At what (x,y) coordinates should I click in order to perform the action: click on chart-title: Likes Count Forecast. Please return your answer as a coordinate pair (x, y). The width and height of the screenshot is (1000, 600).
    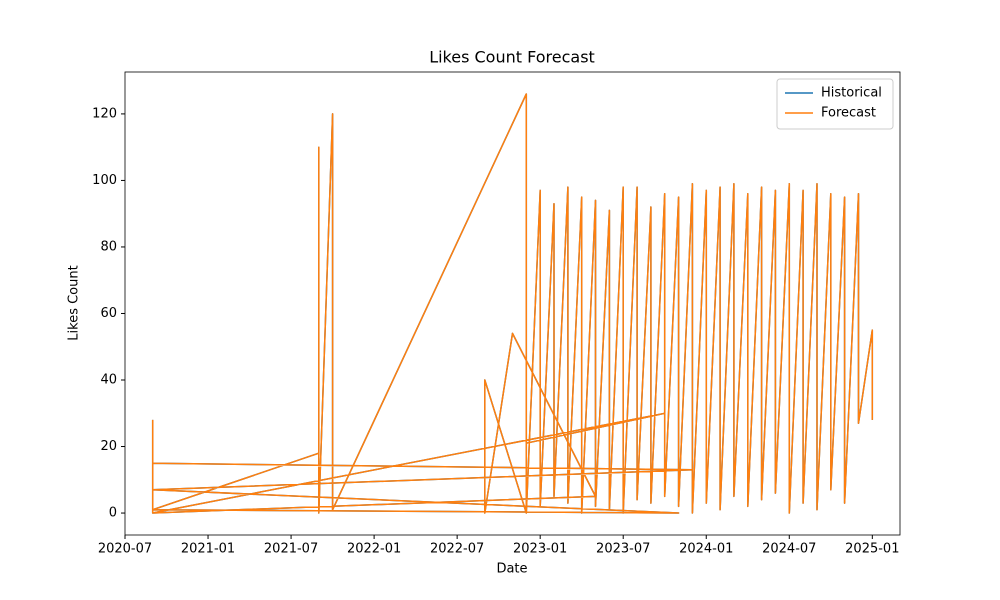
    Looking at the image, I should click on (512, 57).